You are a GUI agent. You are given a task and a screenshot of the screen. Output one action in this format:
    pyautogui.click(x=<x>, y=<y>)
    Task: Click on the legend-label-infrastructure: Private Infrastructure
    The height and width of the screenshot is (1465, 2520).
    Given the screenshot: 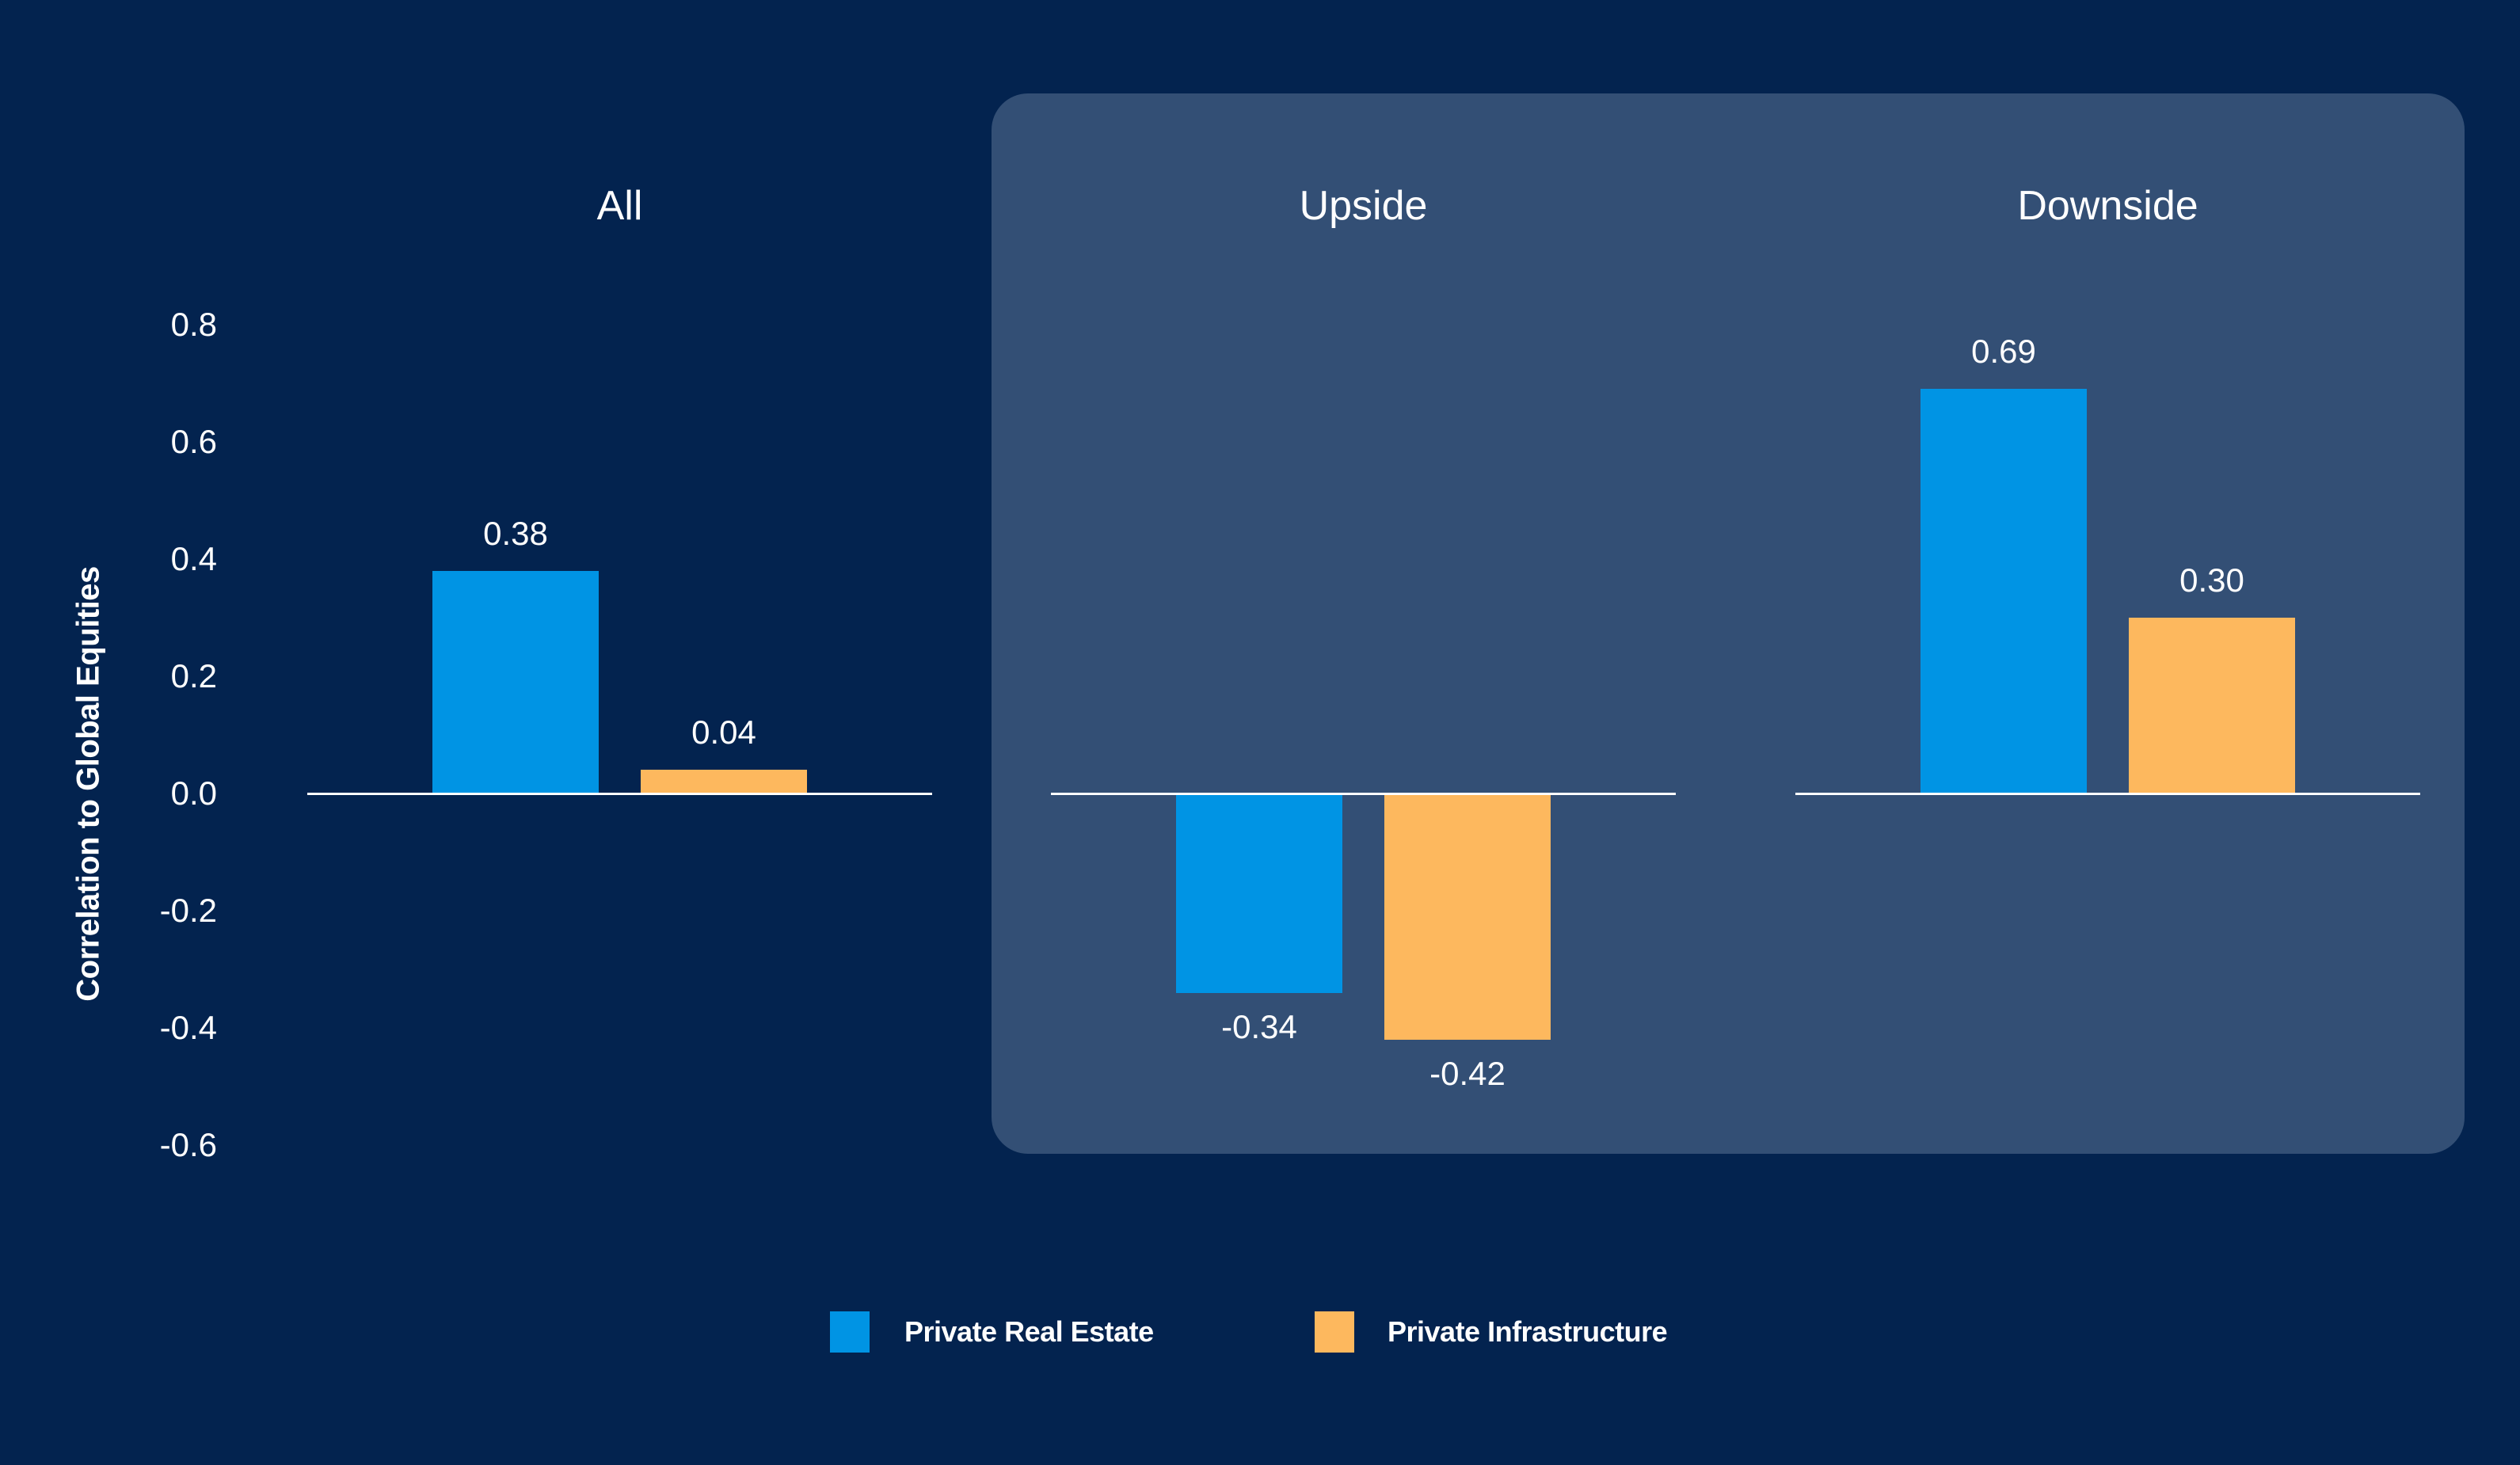 What is the action you would take?
    pyautogui.click(x=1528, y=1331)
    